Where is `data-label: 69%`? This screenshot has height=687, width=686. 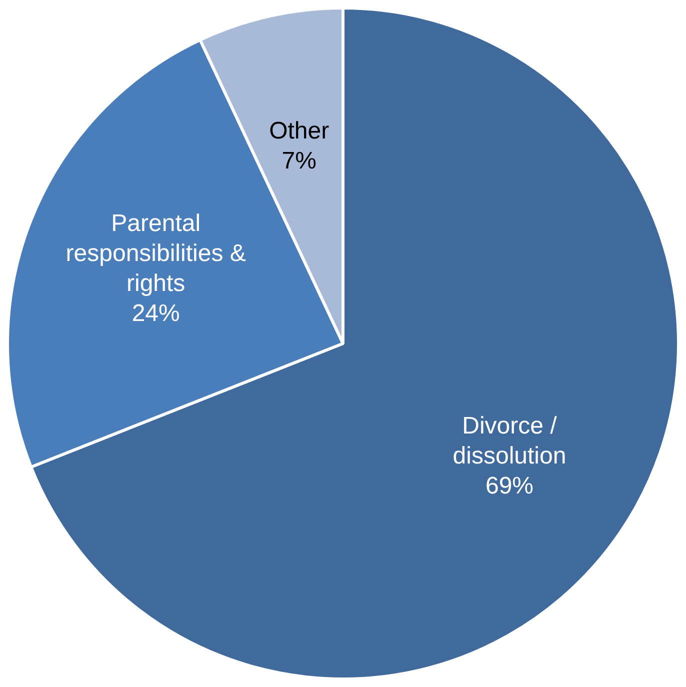 data-label: 69% is located at coordinates (509, 486).